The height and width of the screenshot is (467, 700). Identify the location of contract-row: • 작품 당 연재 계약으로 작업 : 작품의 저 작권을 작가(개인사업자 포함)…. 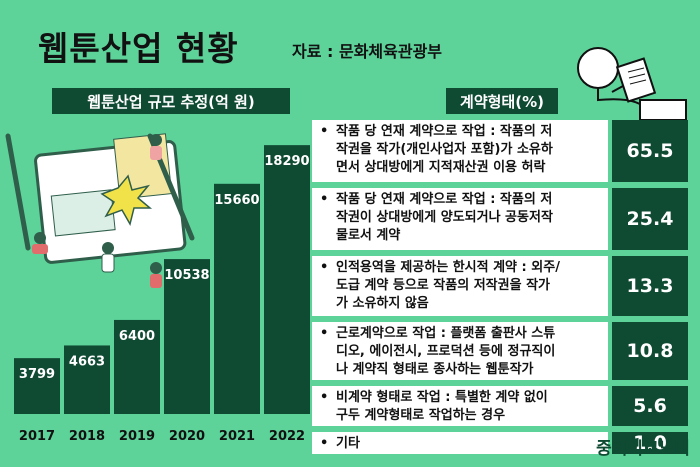
(501, 151).